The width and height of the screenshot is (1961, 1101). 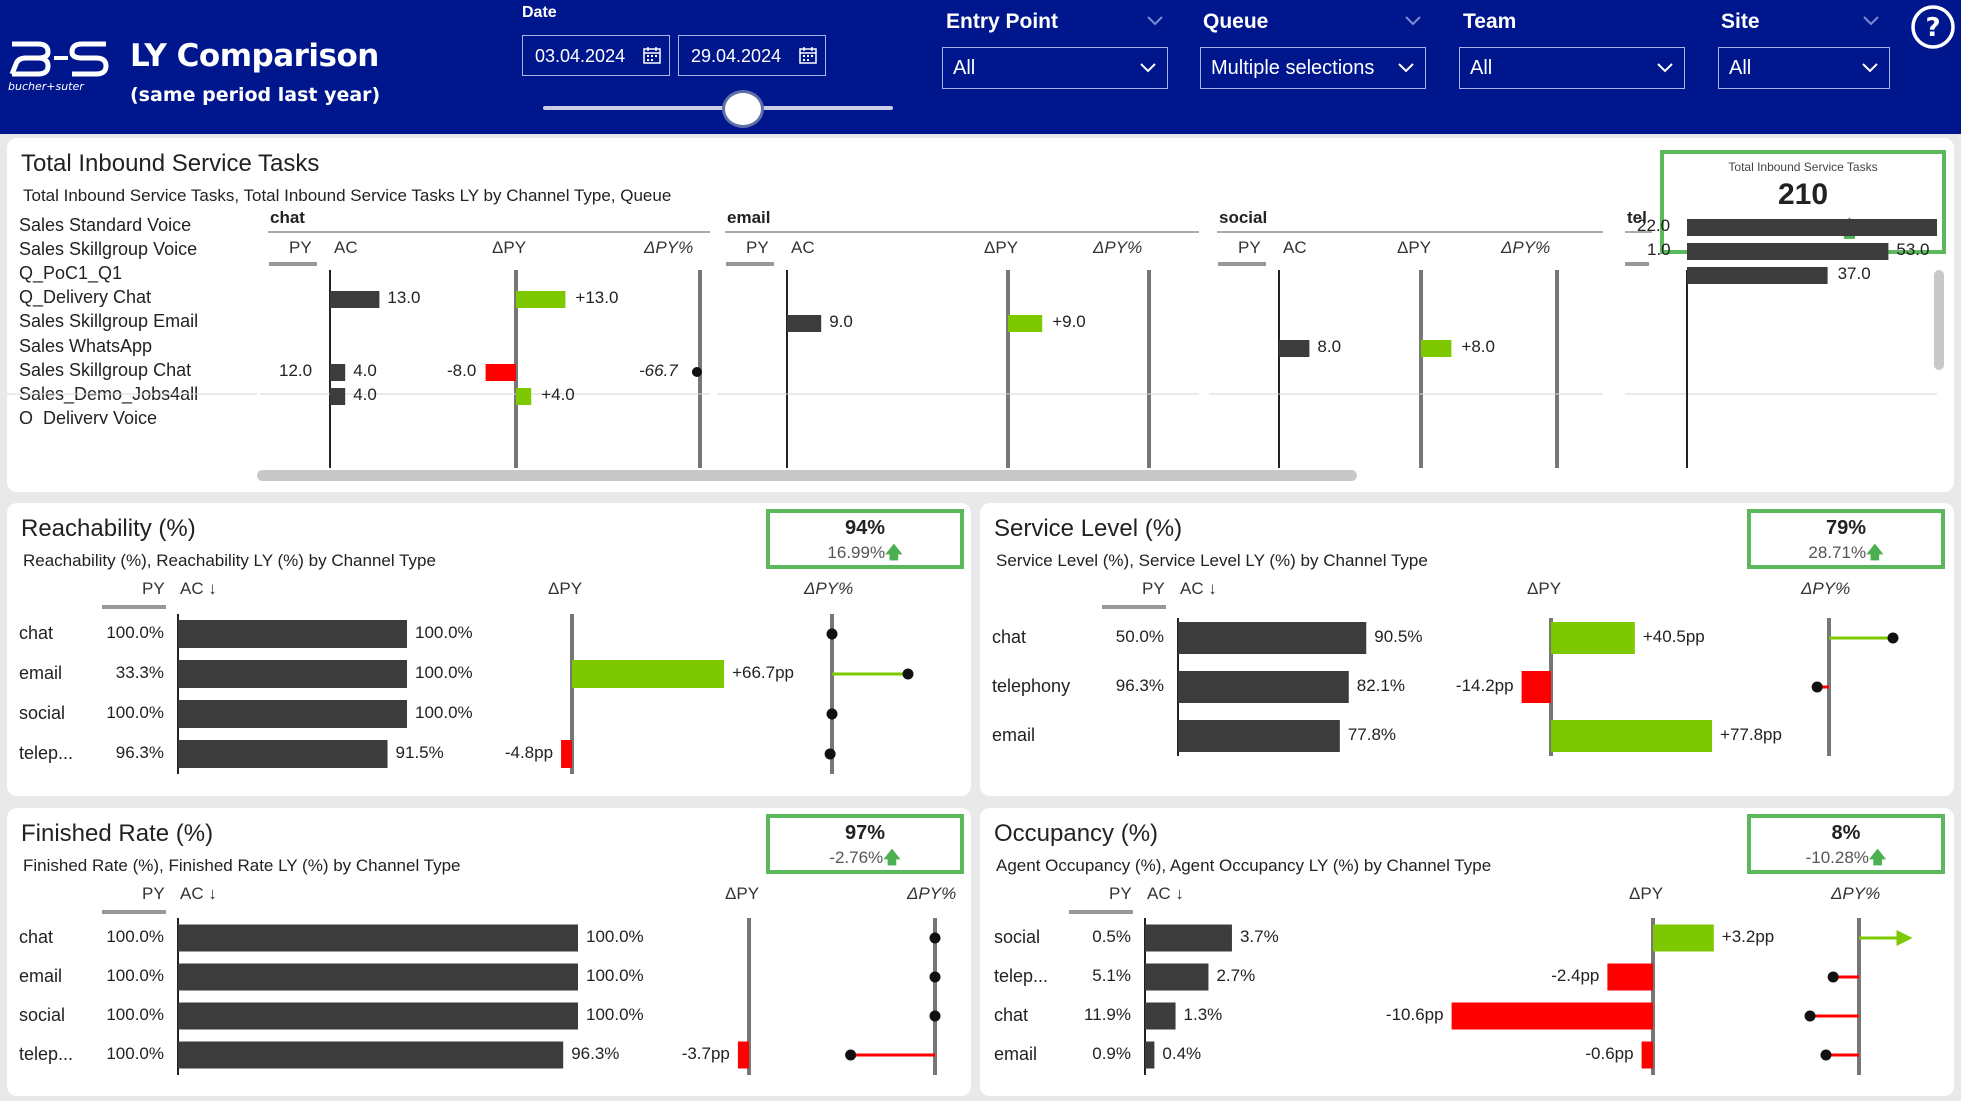 What do you see at coordinates (1111, 1053) in the screenshot?
I see `py-value: 0.9%` at bounding box center [1111, 1053].